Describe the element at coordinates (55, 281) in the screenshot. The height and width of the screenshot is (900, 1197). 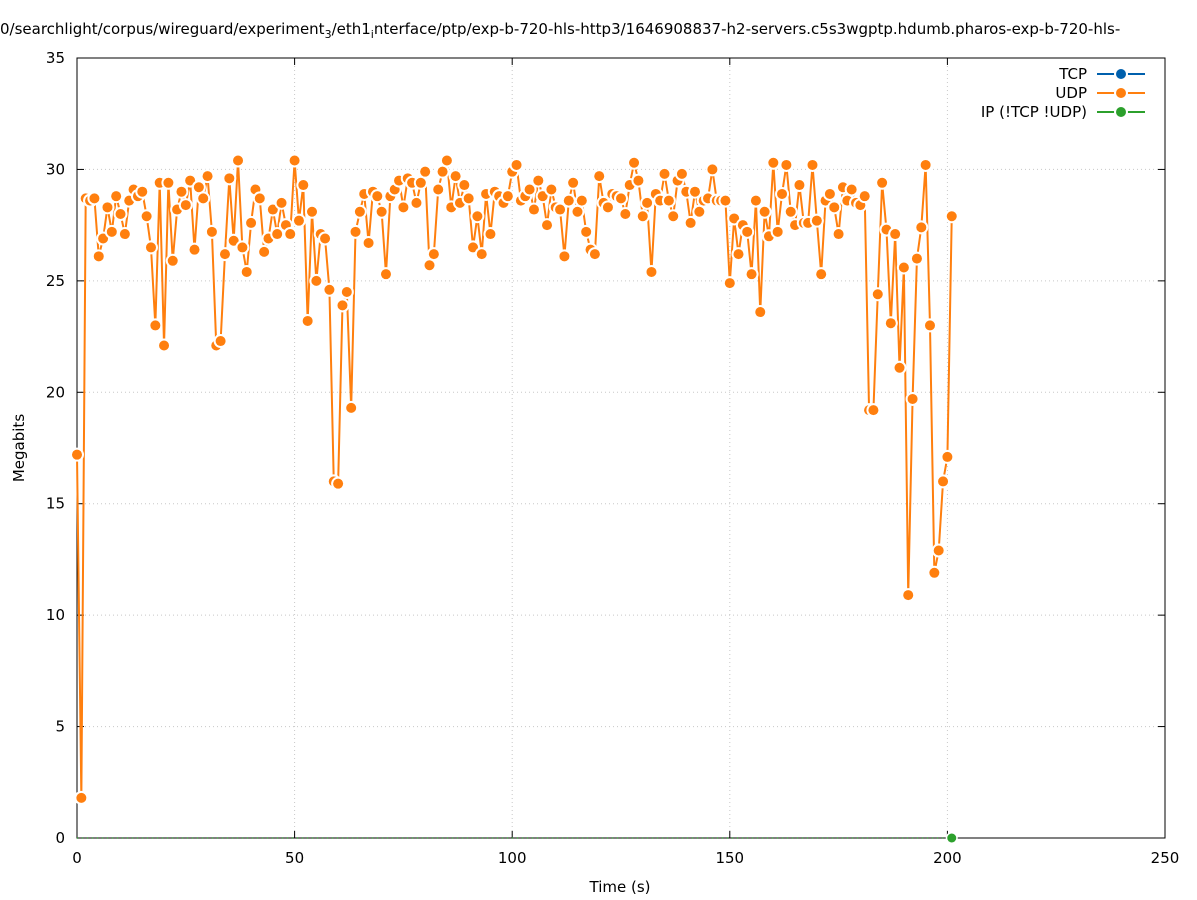
I see `y-tick-label: 25` at that location.